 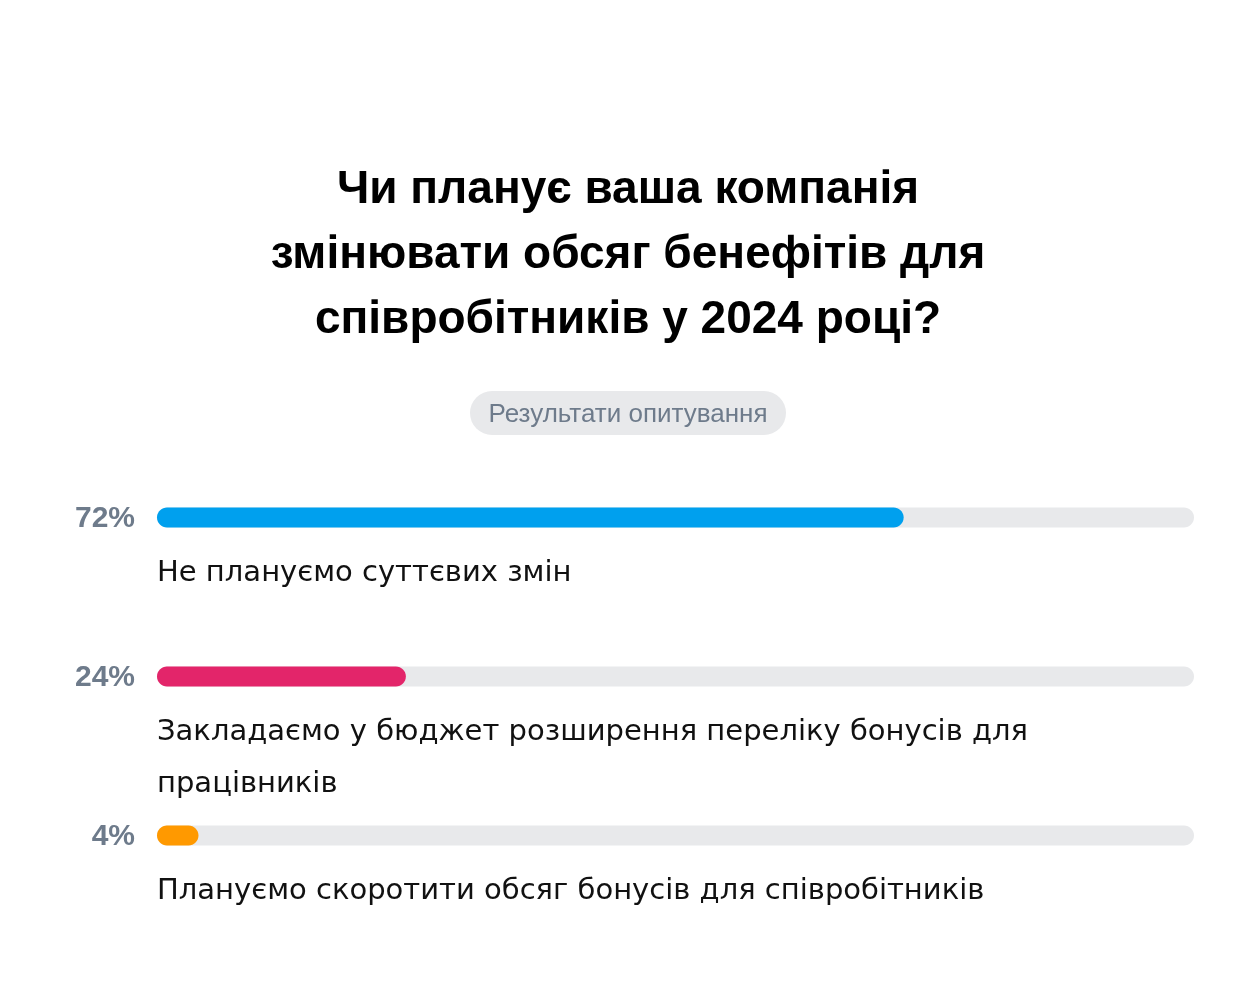 What do you see at coordinates (364, 570) in the screenshot?
I see `y-tick-label: Не плануємо суттєвих змін` at bounding box center [364, 570].